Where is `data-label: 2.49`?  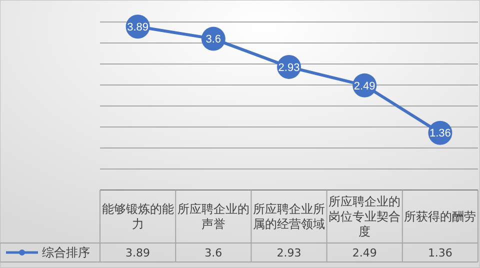 data-label: 2.49 is located at coordinates (364, 253).